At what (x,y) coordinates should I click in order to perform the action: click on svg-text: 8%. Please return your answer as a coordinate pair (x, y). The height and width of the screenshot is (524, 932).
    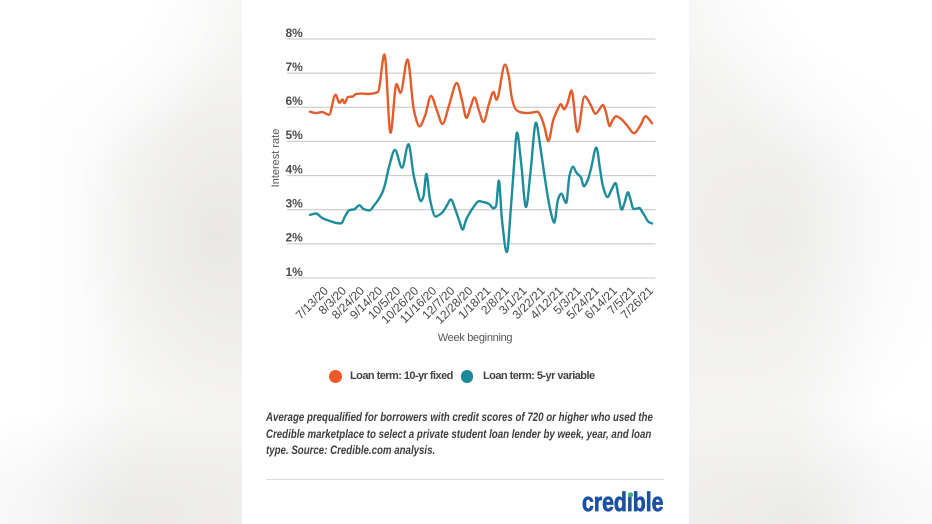
    Looking at the image, I should click on (295, 33).